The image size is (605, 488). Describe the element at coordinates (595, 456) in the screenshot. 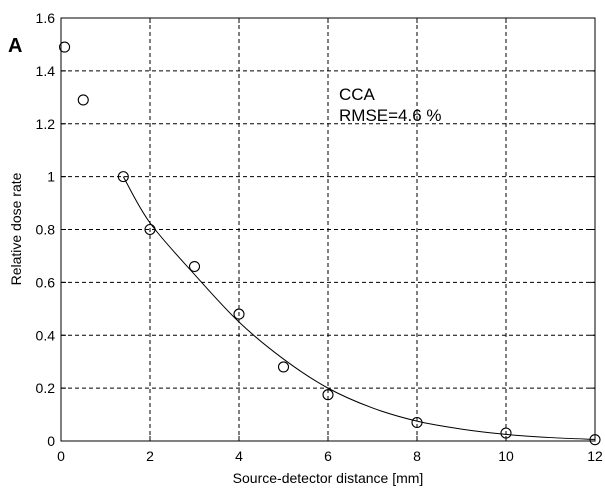

I see `x-tick-label: 12` at that location.